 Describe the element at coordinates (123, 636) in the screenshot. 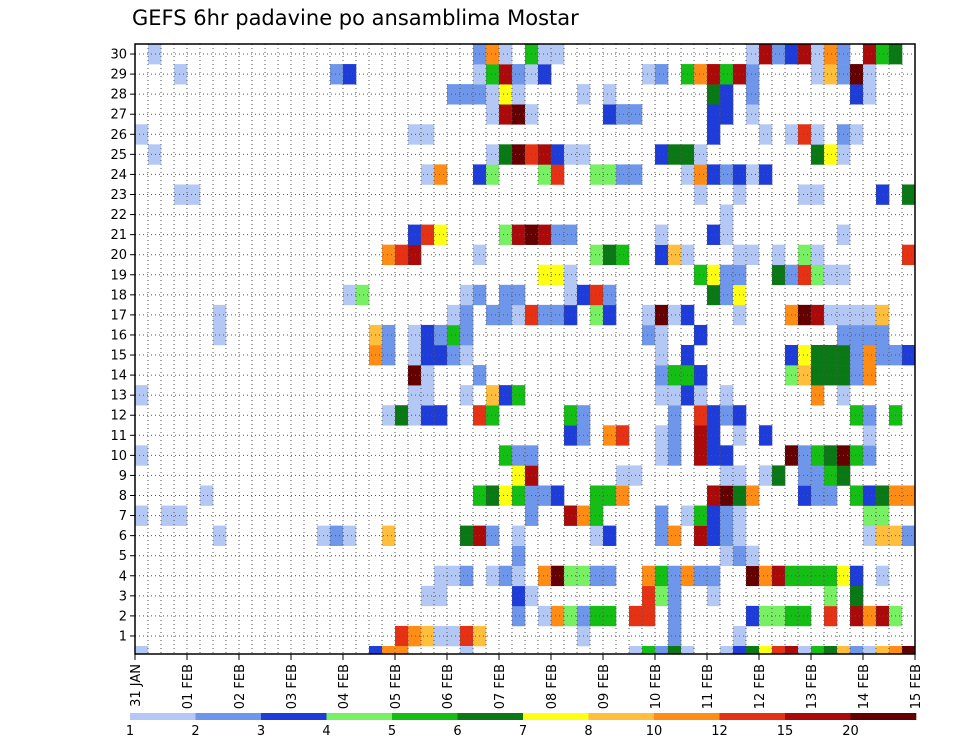

I see `y-tick-label: 1` at that location.